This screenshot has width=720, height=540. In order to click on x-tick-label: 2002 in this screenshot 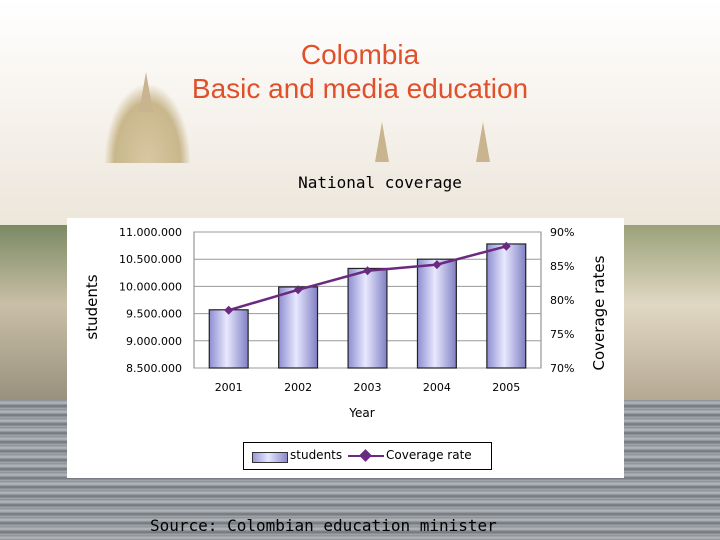, I will do `click(298, 387)`.